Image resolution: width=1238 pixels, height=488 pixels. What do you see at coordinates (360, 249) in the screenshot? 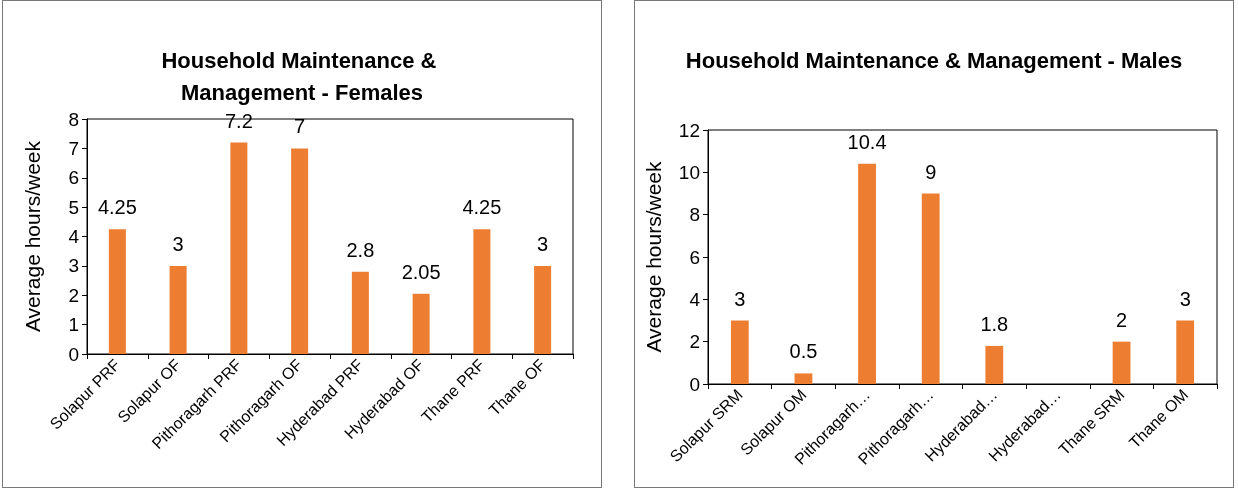
I see `data-label: 2.8` at bounding box center [360, 249].